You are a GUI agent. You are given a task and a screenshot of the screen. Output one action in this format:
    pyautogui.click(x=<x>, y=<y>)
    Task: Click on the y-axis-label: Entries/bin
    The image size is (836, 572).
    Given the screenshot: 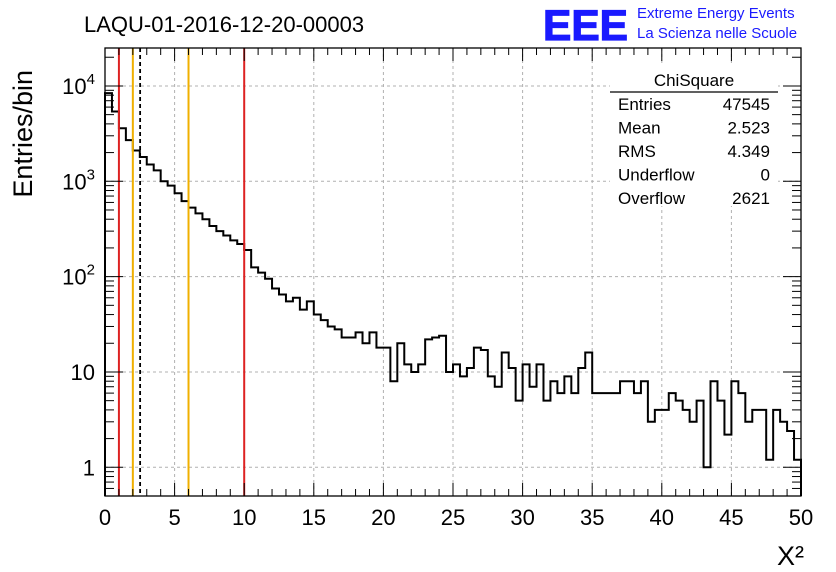 What is the action you would take?
    pyautogui.click(x=23, y=134)
    